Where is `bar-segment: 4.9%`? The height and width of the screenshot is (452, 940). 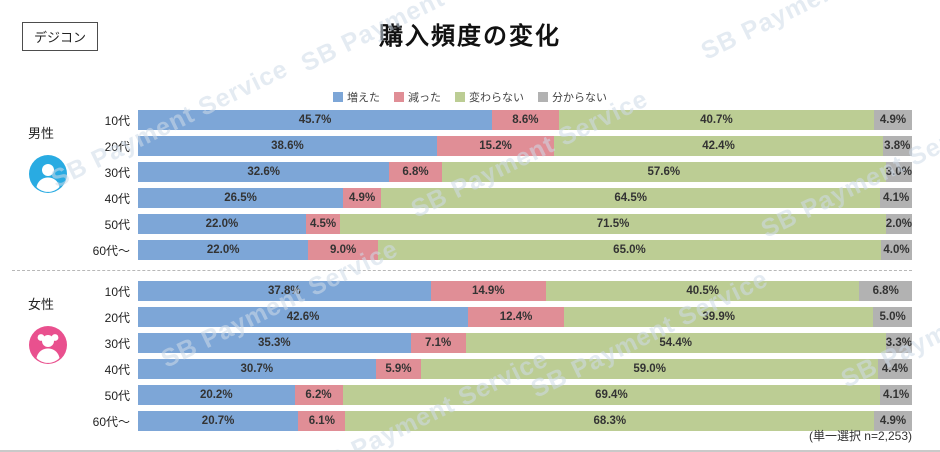
bar-segment: 4.9% is located at coordinates (893, 421).